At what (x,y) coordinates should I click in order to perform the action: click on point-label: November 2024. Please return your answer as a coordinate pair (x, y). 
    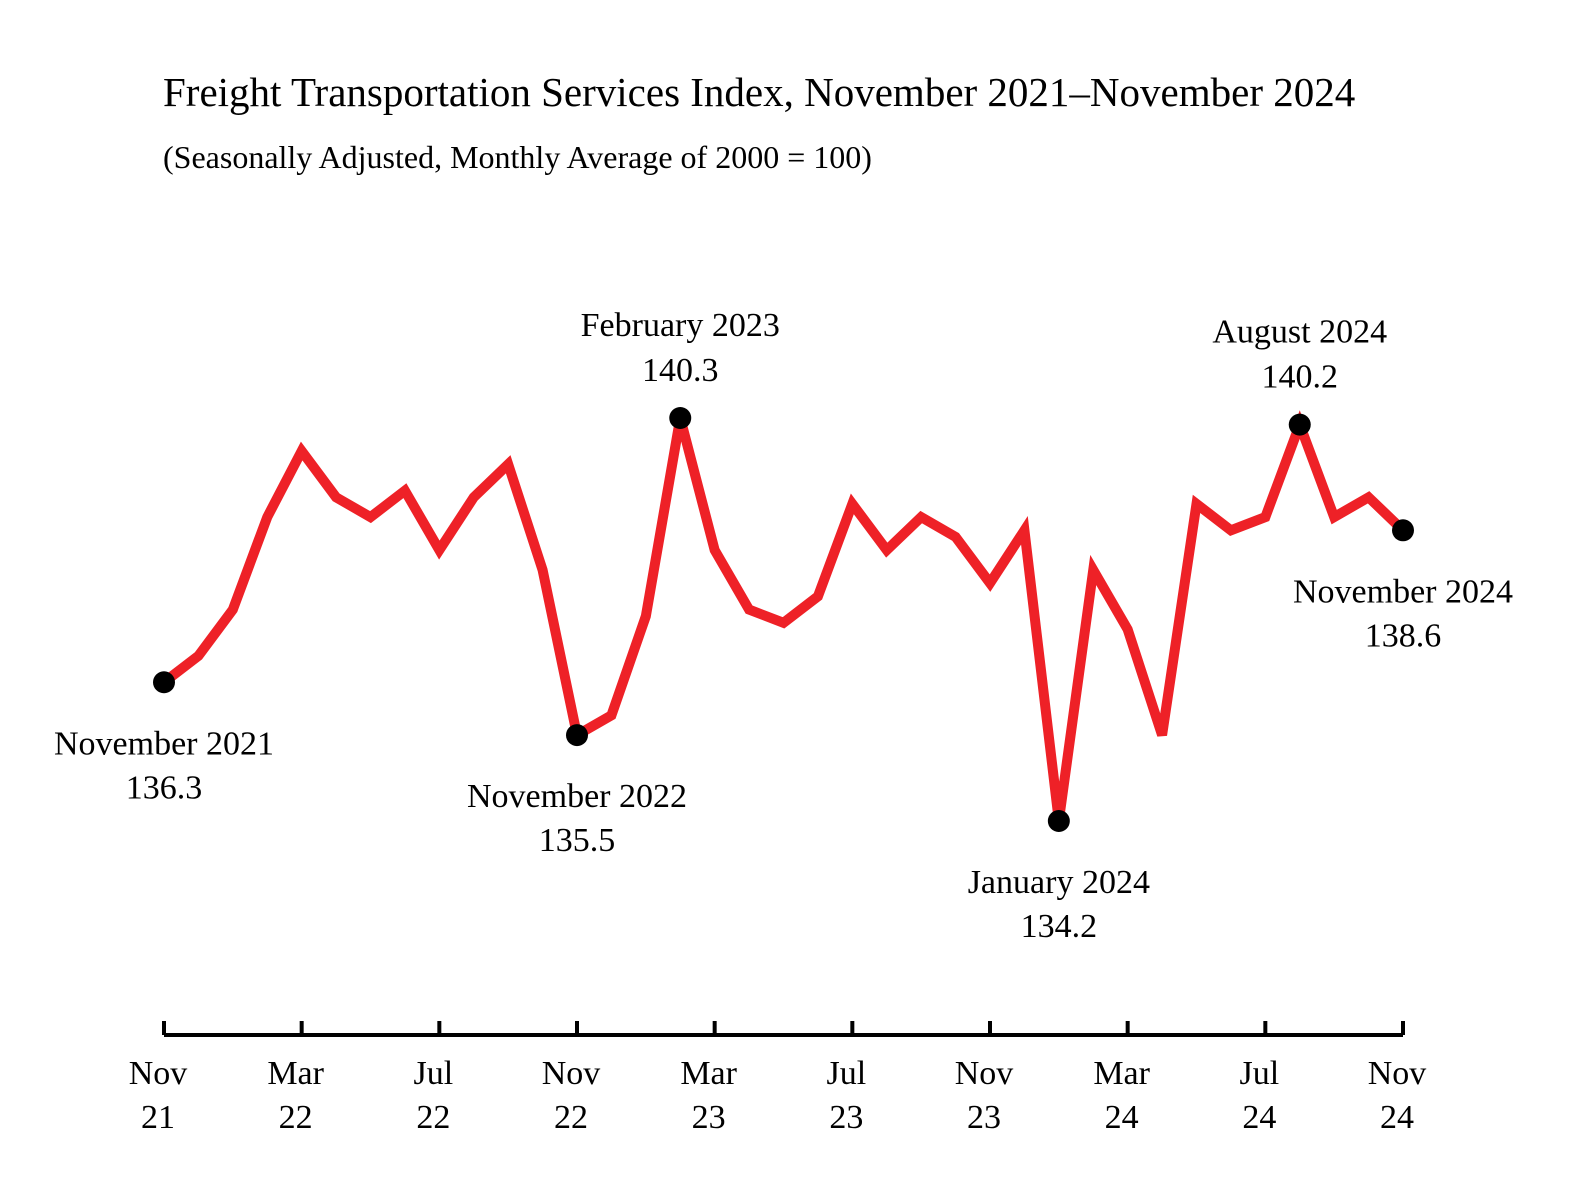
    Looking at the image, I should click on (1403, 591).